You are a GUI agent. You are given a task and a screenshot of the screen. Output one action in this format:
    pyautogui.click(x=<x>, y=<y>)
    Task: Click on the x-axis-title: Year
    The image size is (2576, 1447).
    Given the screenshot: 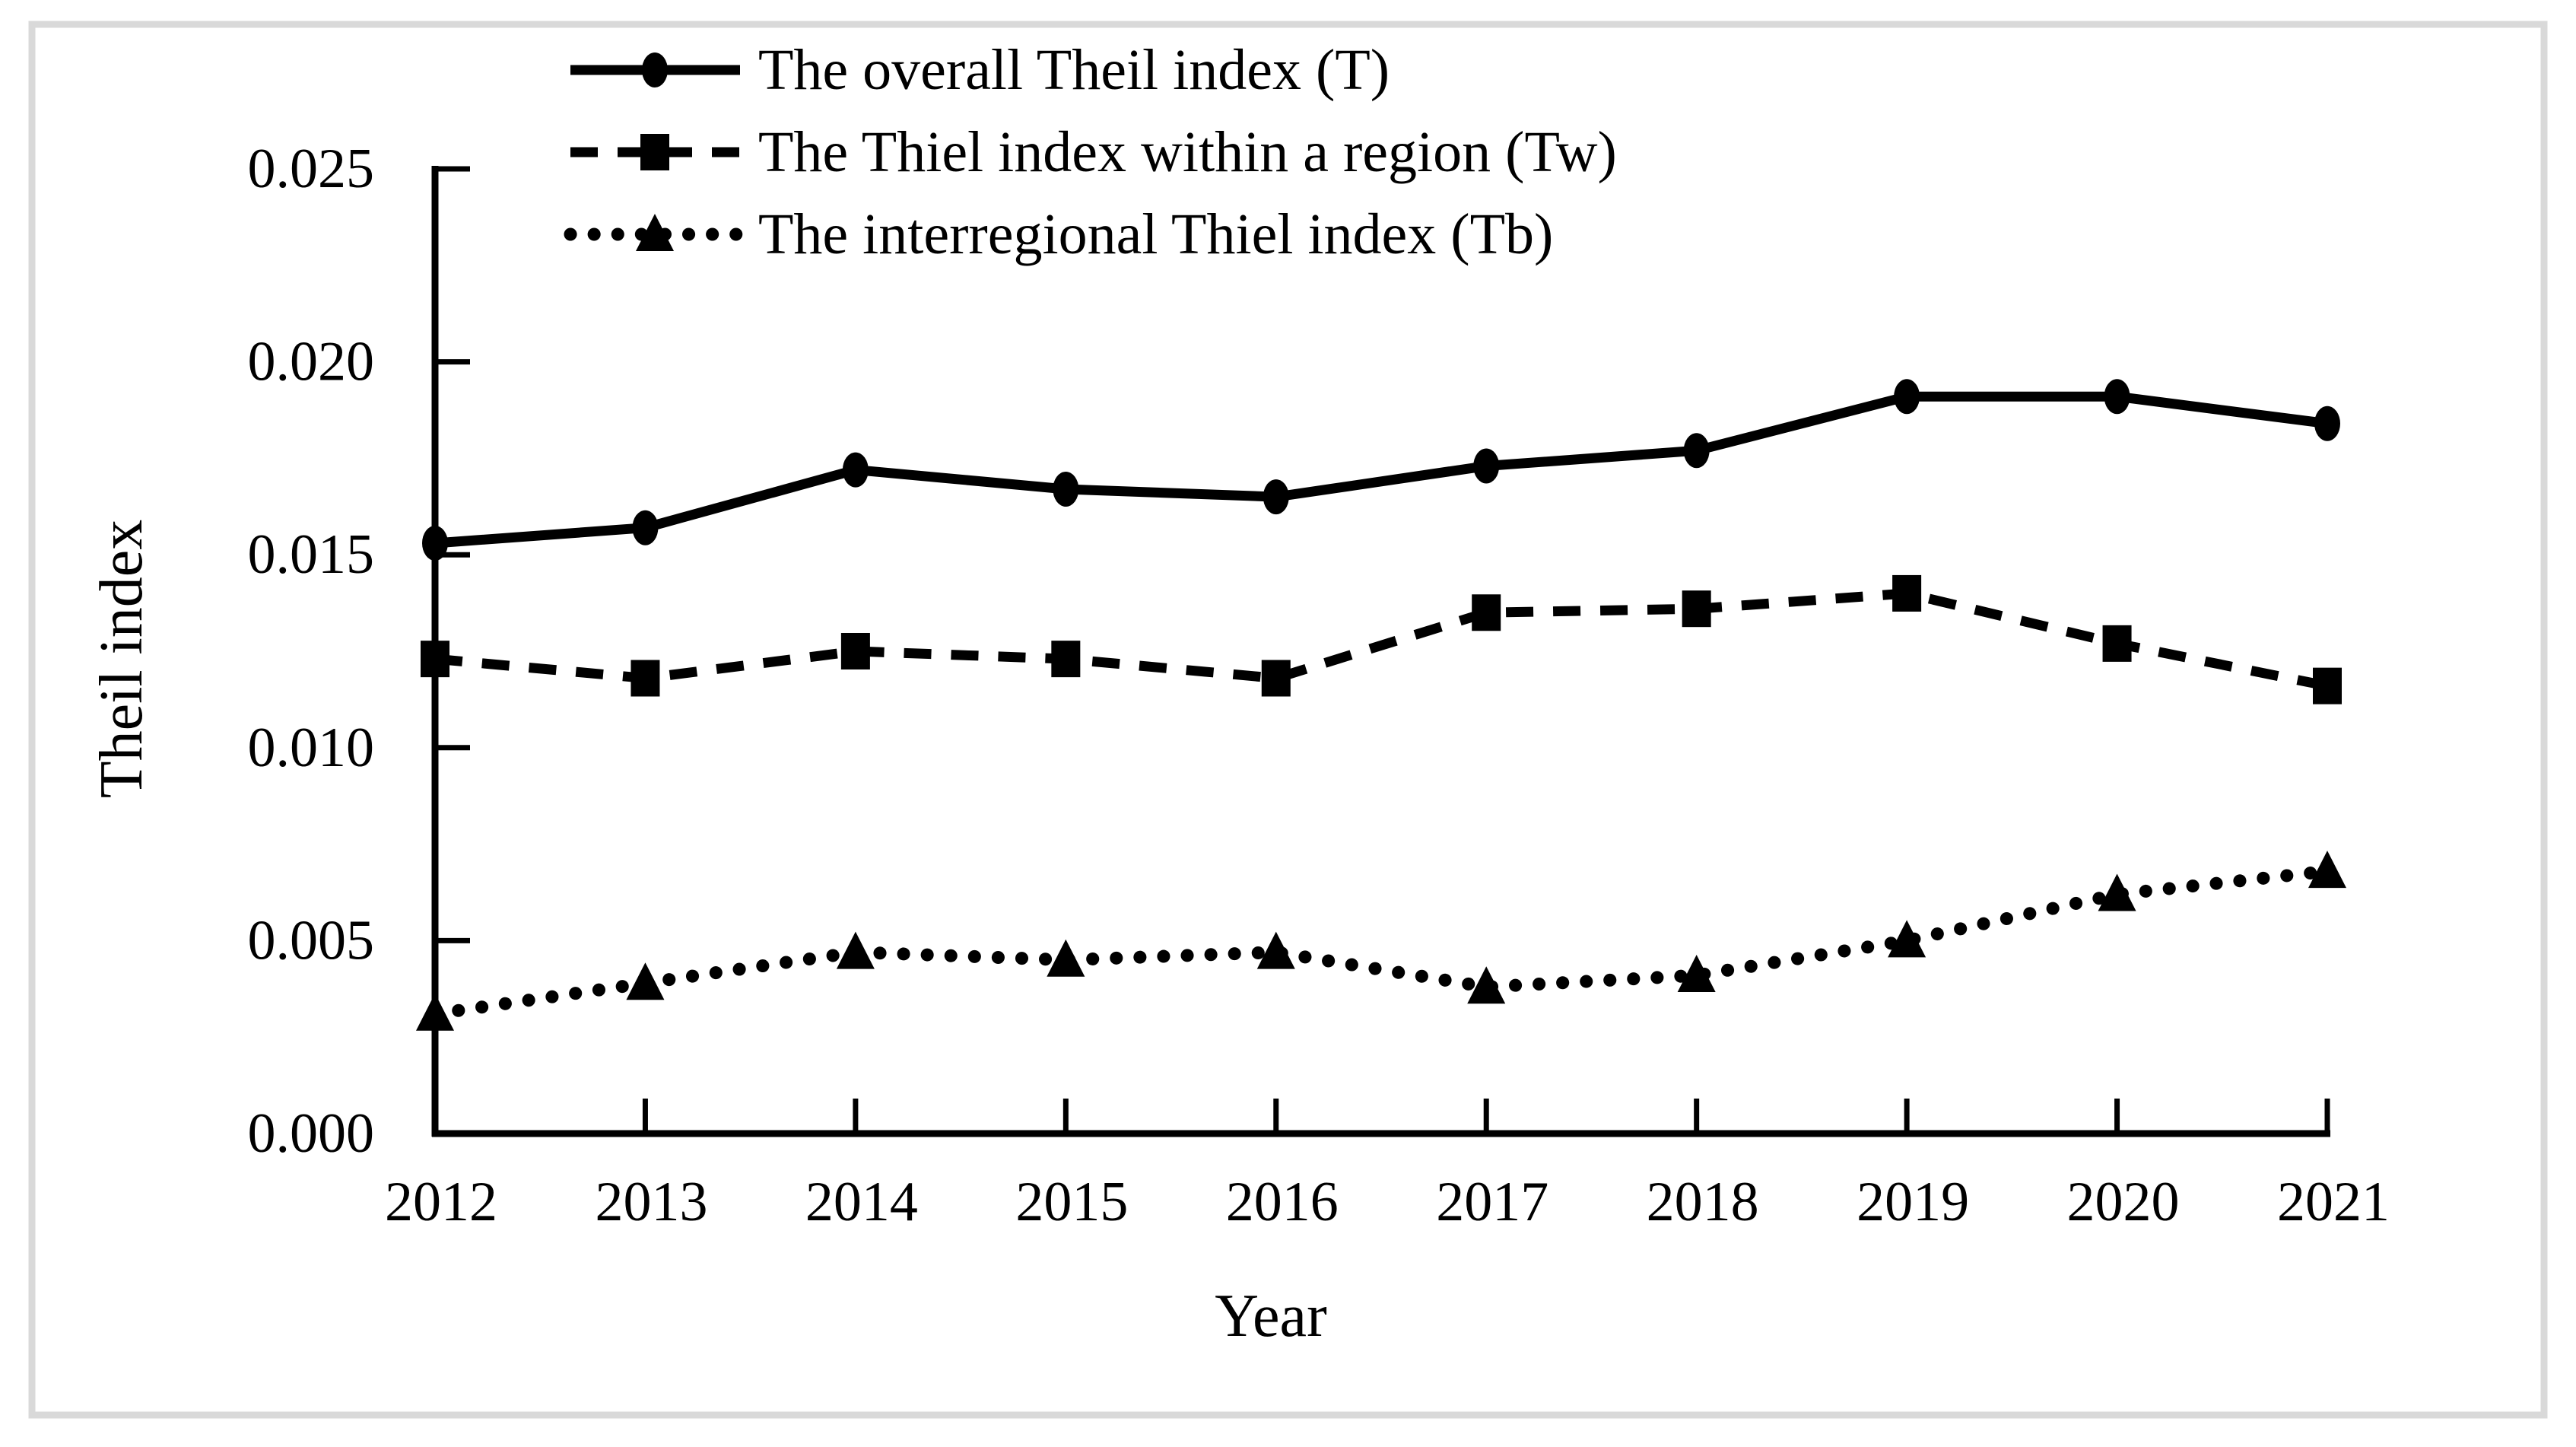 What is the action you would take?
    pyautogui.click(x=1270, y=1316)
    